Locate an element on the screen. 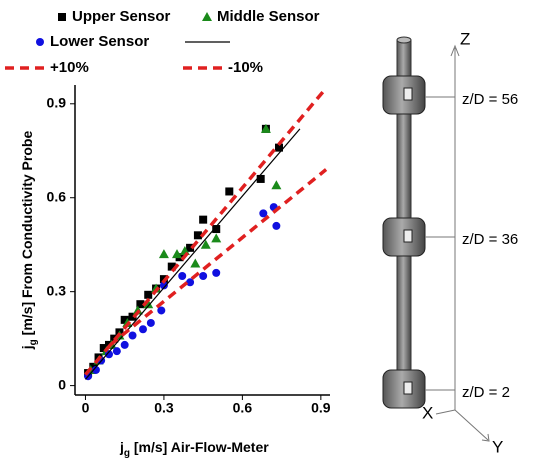 The image size is (550, 464). y-axis-label-part: [m/s] From Conductivity Probe is located at coordinates (27, 235).